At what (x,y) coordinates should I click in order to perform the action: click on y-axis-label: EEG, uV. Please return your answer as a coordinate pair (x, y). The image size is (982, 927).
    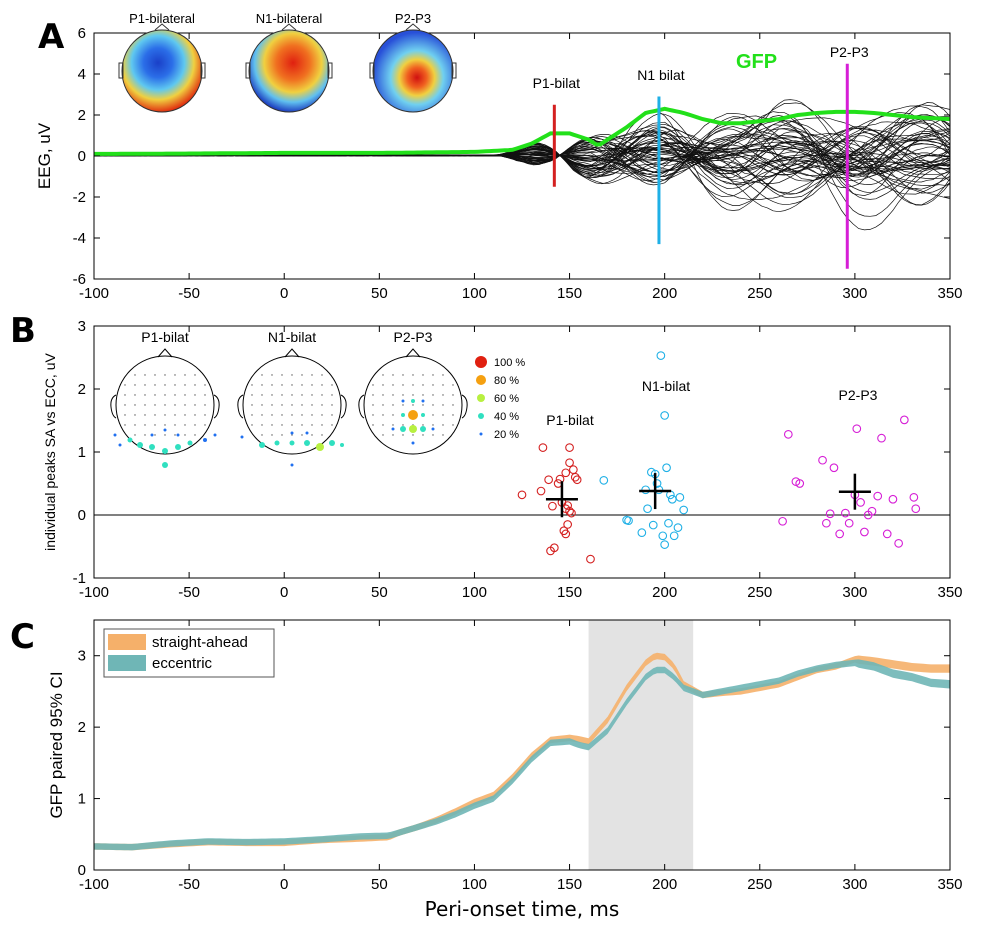
    Looking at the image, I should click on (44, 155).